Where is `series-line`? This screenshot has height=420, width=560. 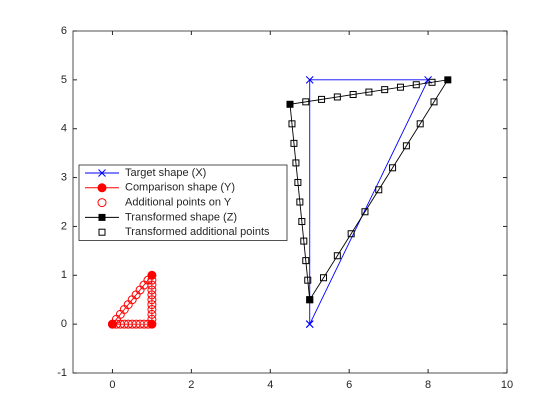
series-line is located at coordinates (369, 202).